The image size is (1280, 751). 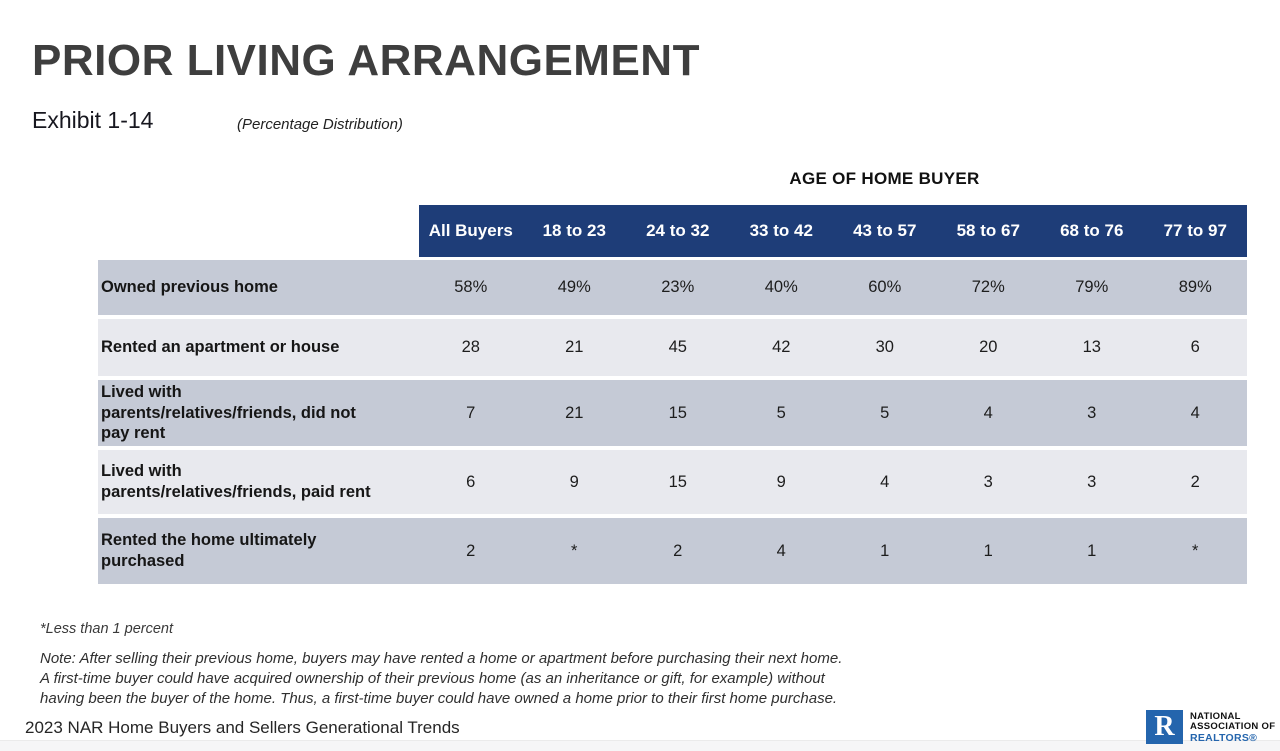 I want to click on table-cell: 72%, so click(x=988, y=287).